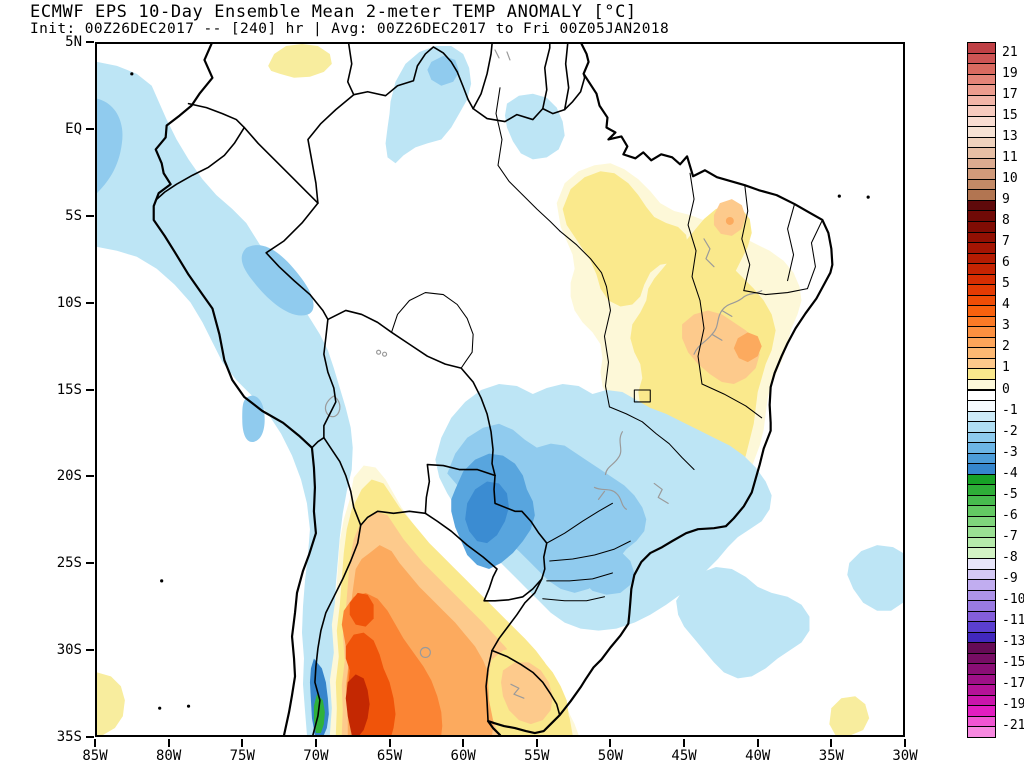  Describe the element at coordinates (168, 756) in the screenshot. I see `lon-tick-label-80W: 80W` at that location.